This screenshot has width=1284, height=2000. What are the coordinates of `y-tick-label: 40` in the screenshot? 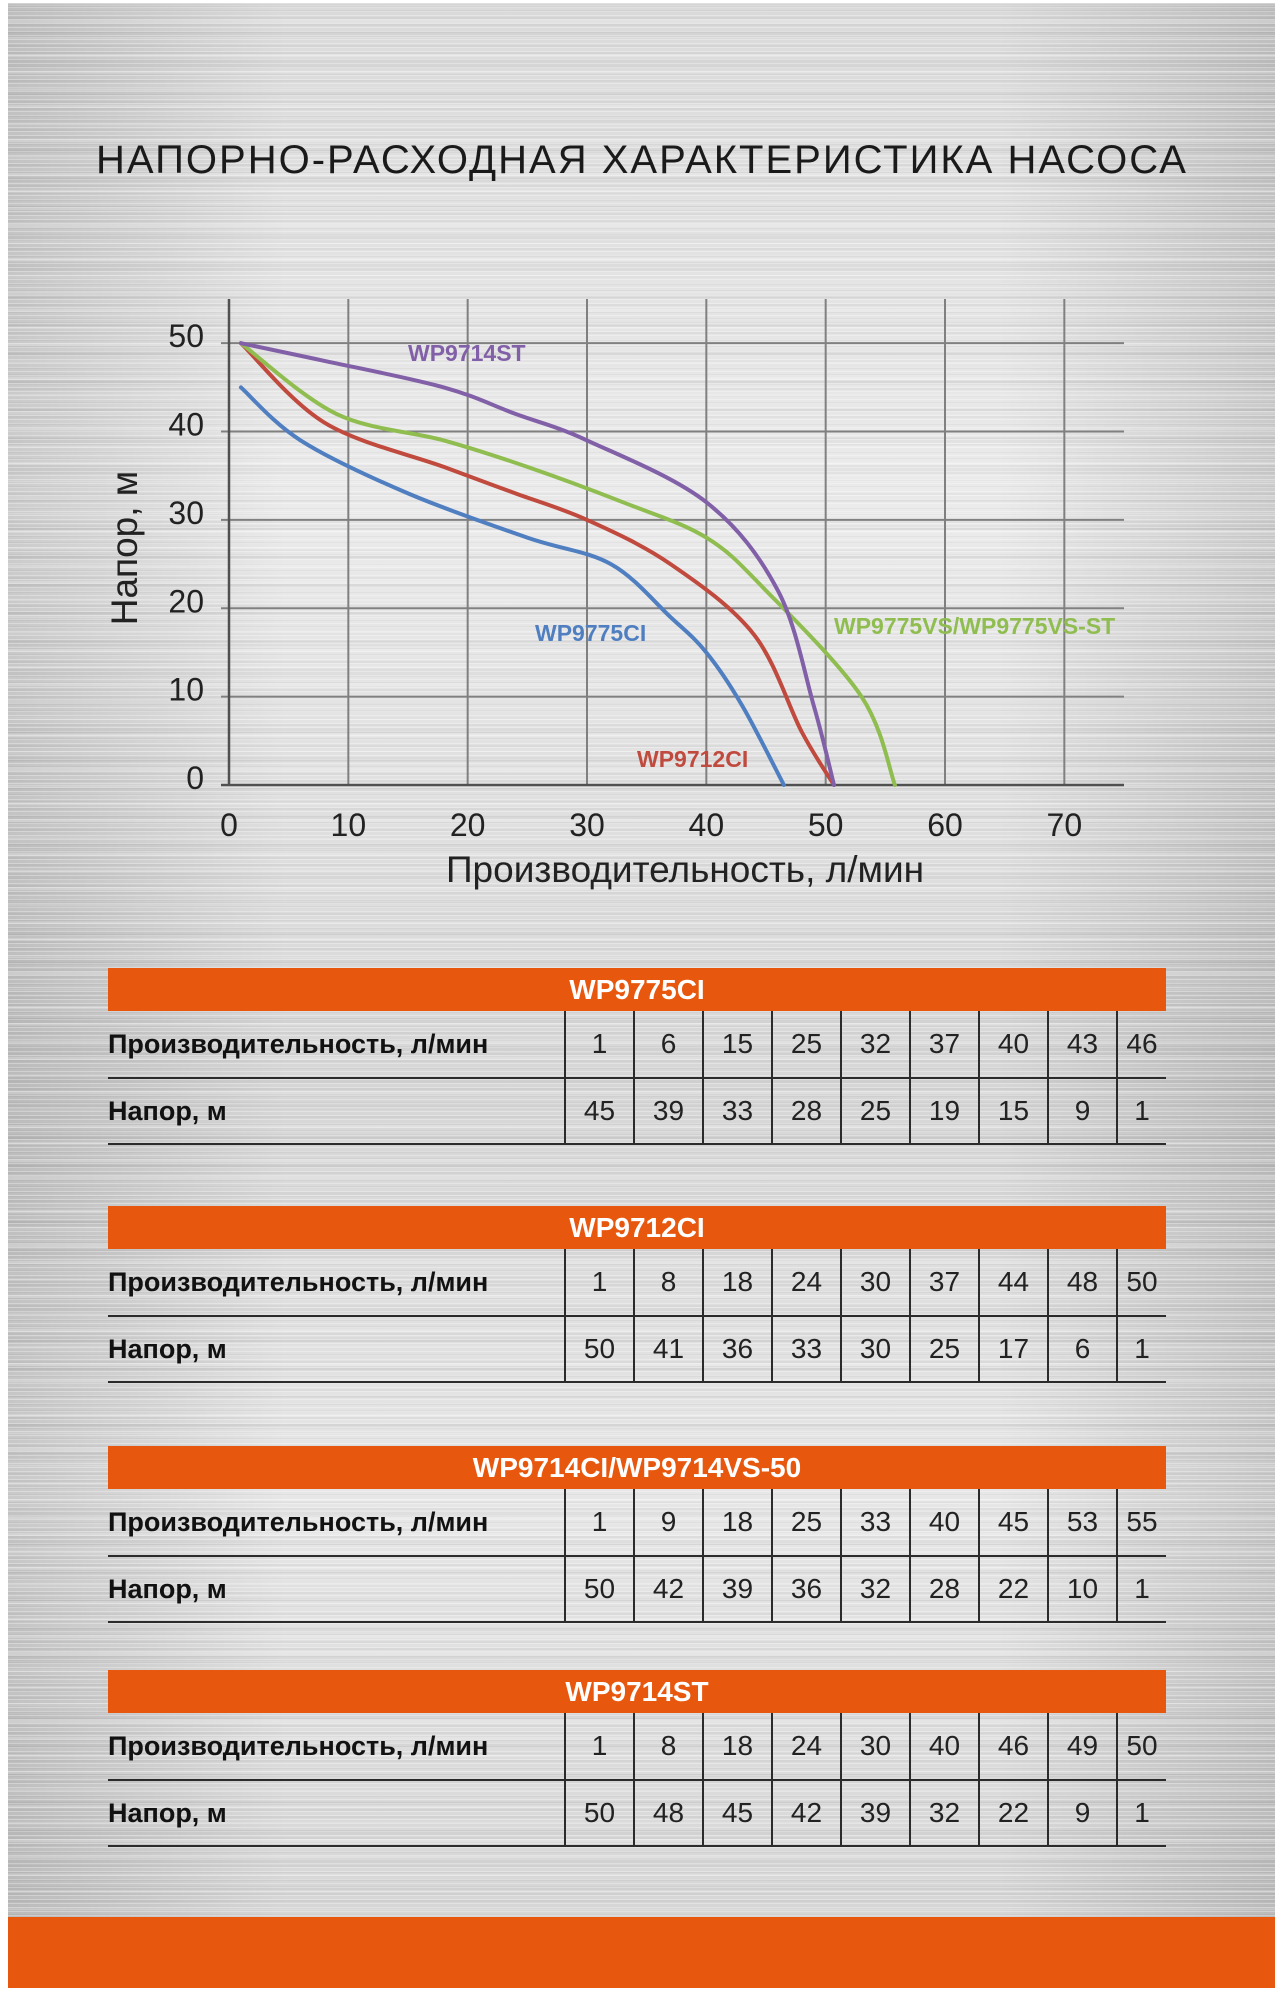 It's located at (186, 425).